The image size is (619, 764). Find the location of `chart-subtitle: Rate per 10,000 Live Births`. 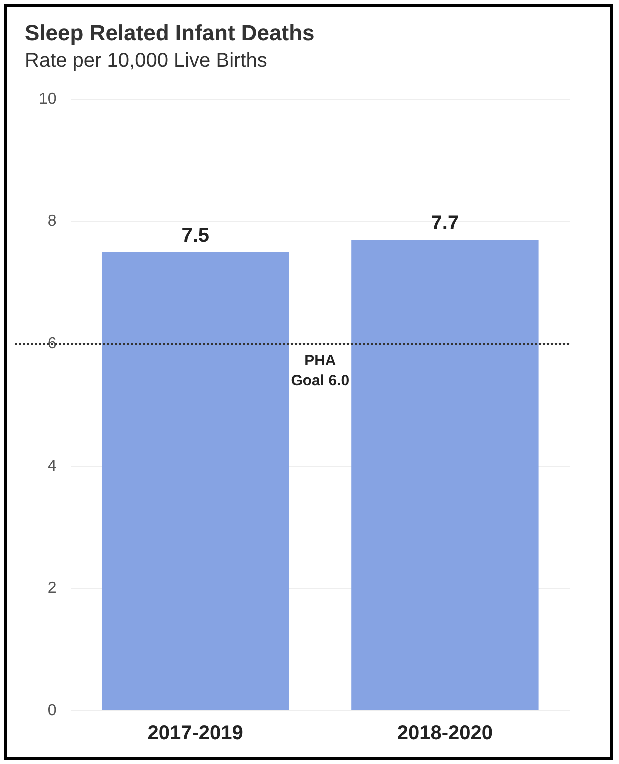

chart-subtitle: Rate per 10,000 Live Births is located at coordinates (146, 61).